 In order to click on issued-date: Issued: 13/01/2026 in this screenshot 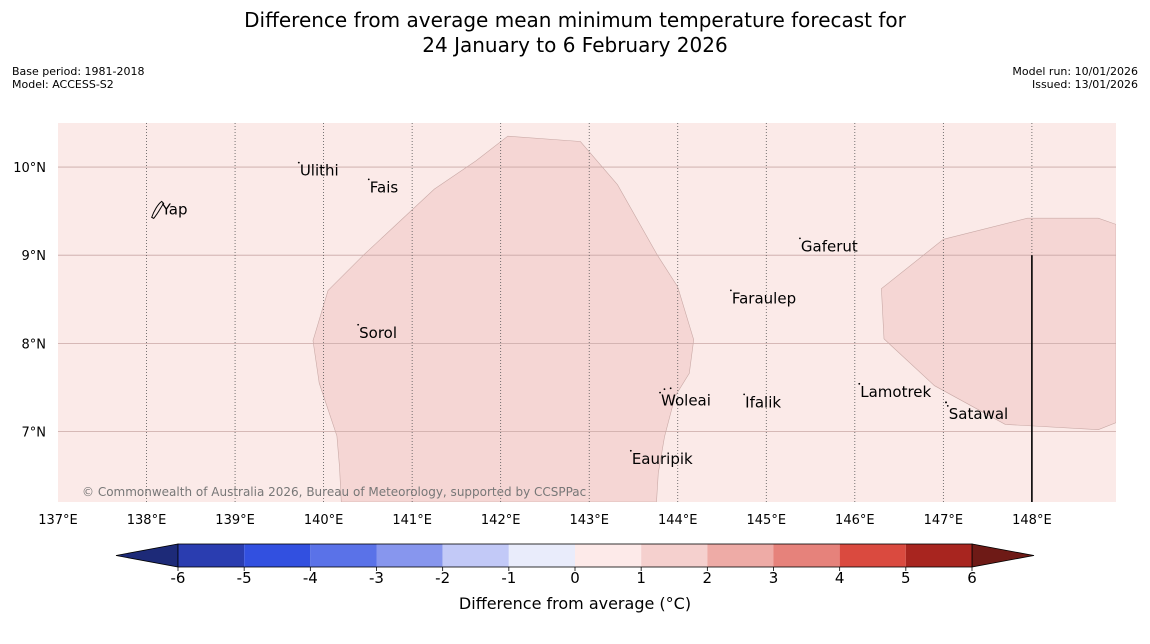, I will do `click(1084, 84)`.